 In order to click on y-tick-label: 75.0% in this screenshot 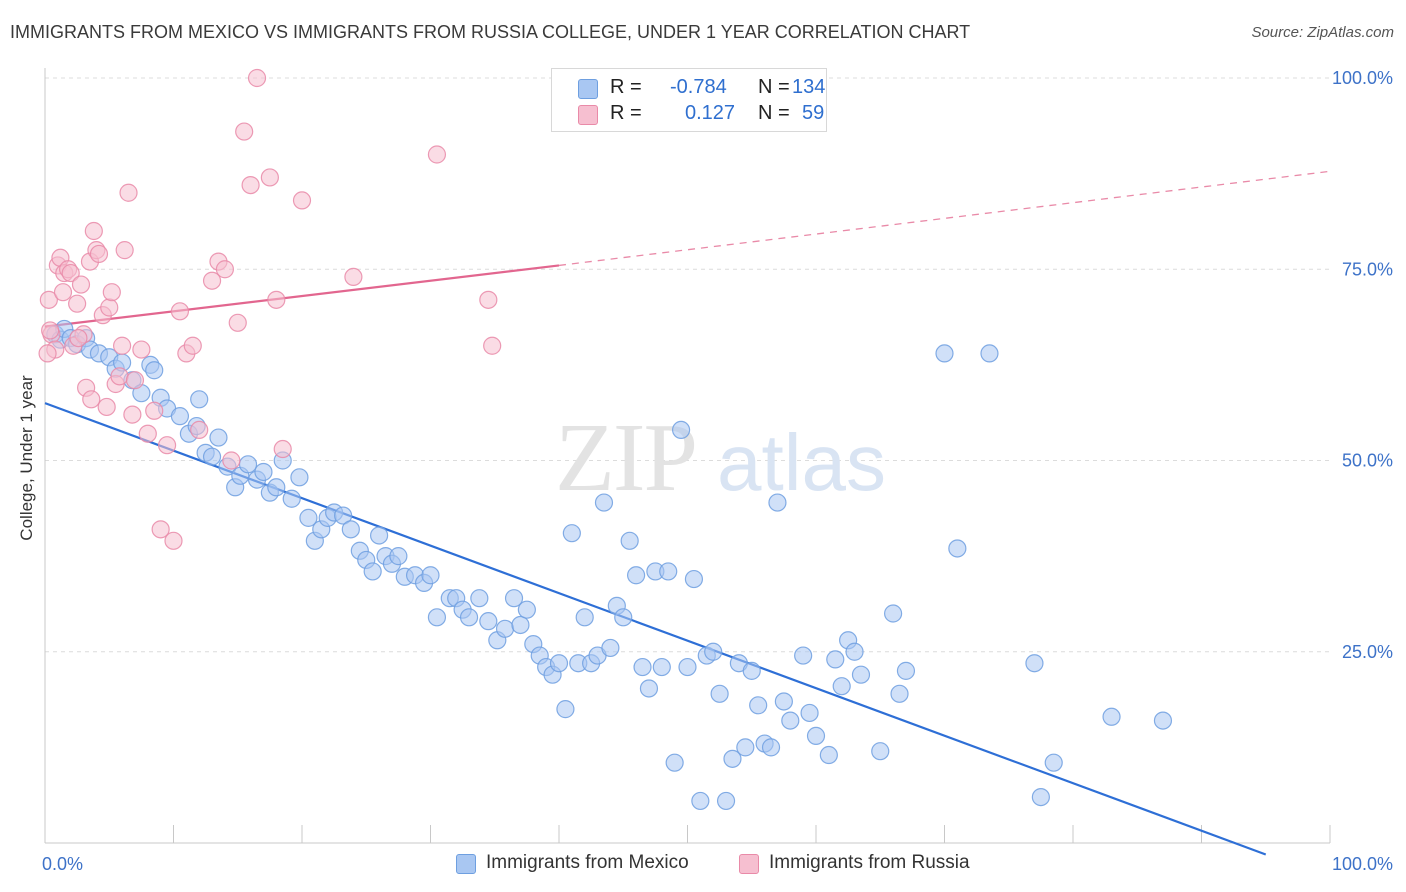, I will do `click(1367, 269)`.